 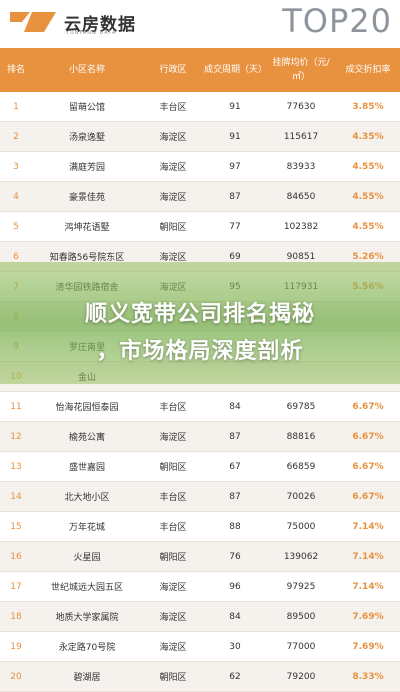 What do you see at coordinates (87, 196) in the screenshot?
I see `cell-name: 豪景佳苑` at bounding box center [87, 196].